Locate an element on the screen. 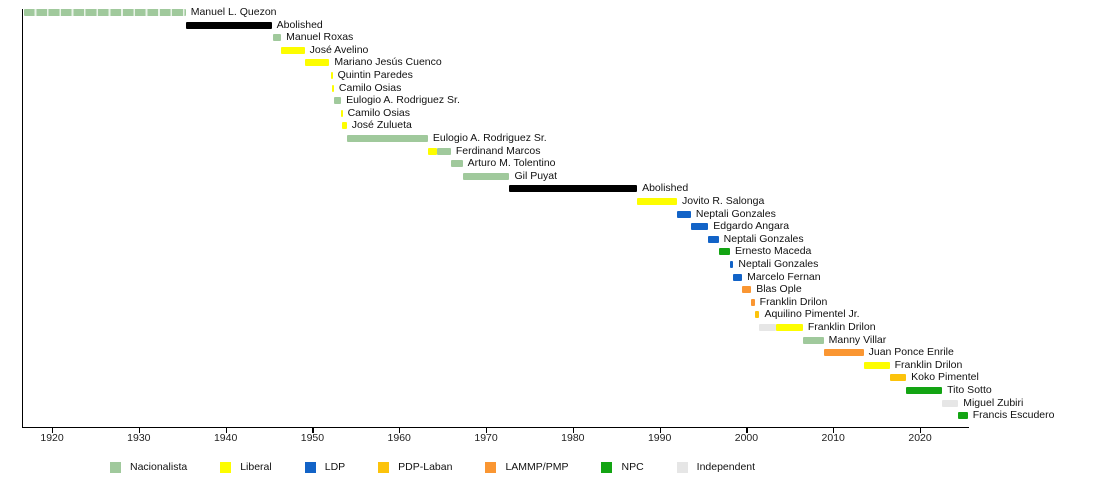 Image resolution: width=1100 pixels, height=486 pixels. legend-label: Independent is located at coordinates (726, 467).